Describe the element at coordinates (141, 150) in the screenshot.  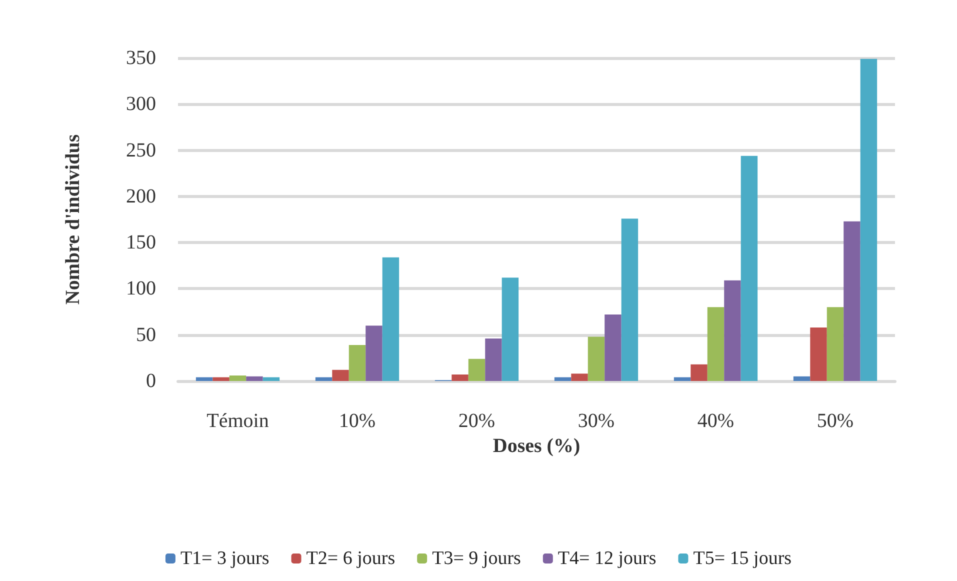
I see `y-tick-label: 250` at that location.